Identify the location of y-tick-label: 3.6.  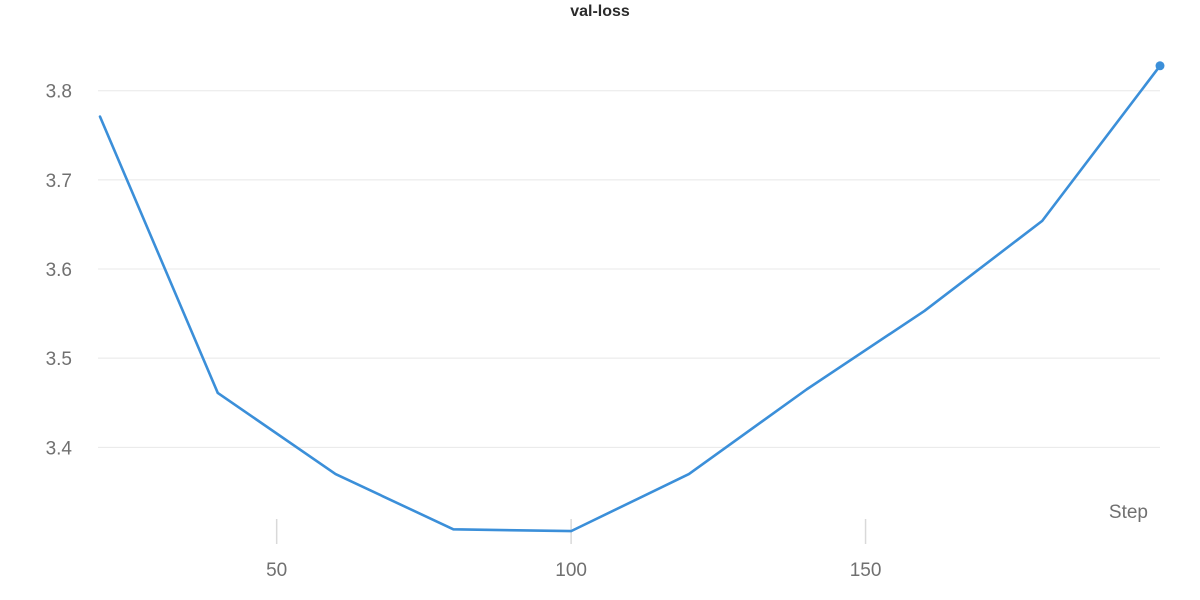
(59, 270).